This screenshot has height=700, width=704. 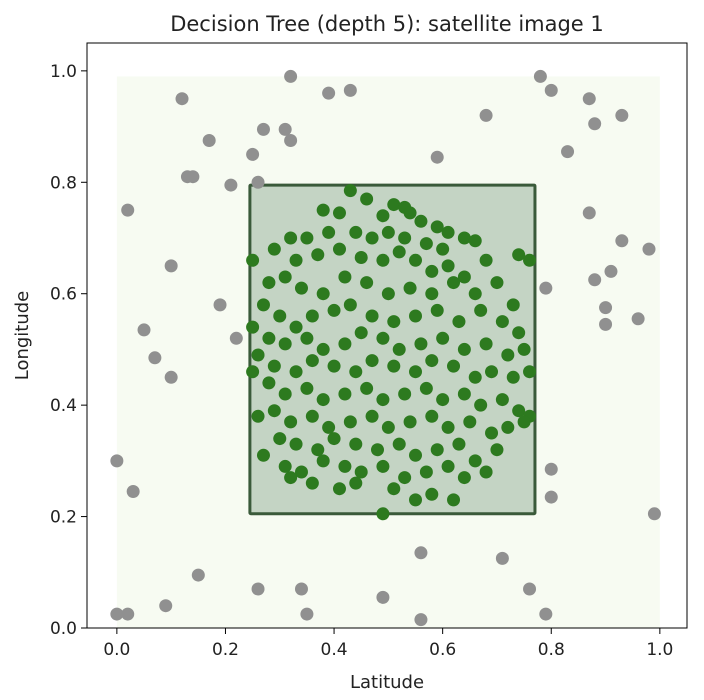 I want to click on x-tick-label: 0.2, so click(x=225, y=650).